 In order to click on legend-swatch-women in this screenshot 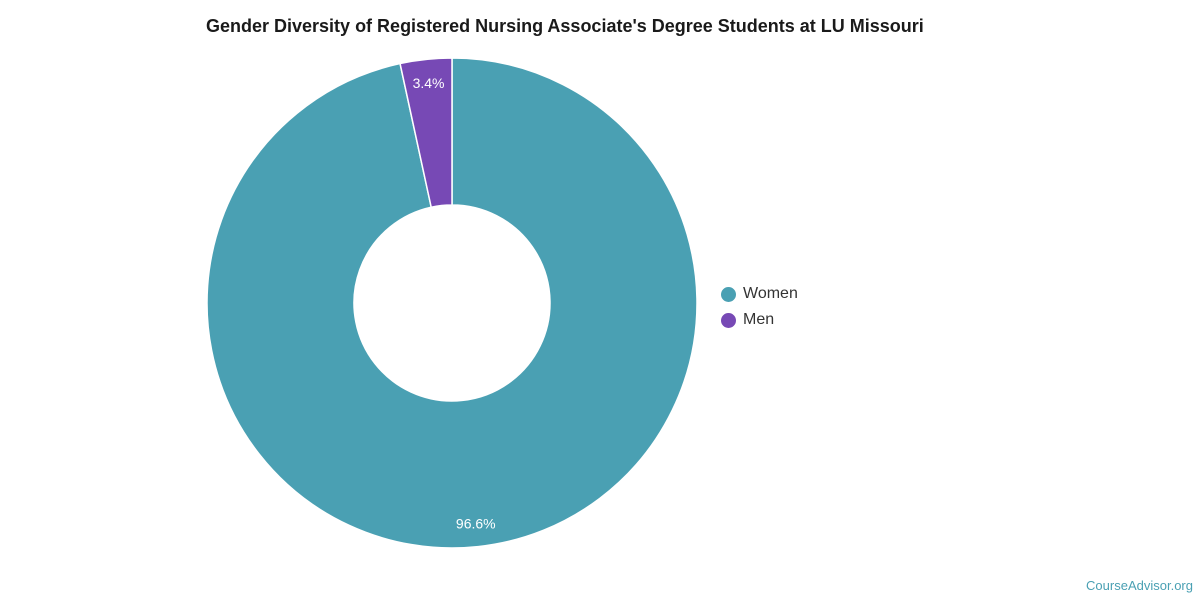, I will do `click(728, 294)`.